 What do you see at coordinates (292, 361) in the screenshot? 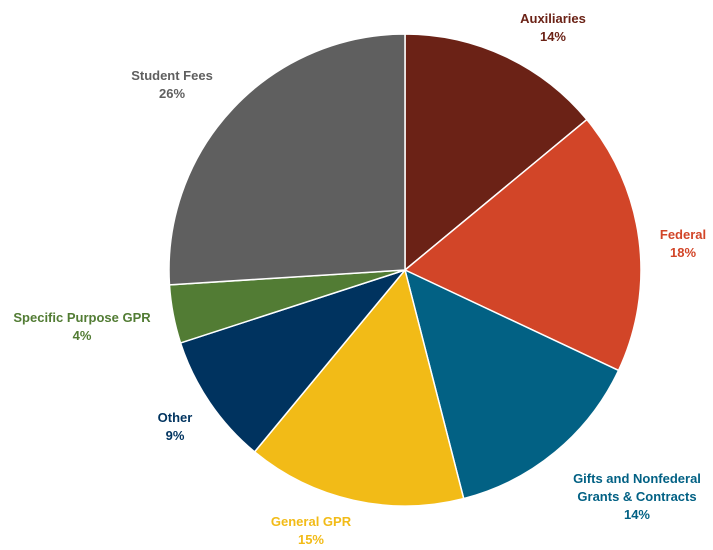
I see `pie-slice-other` at bounding box center [292, 361].